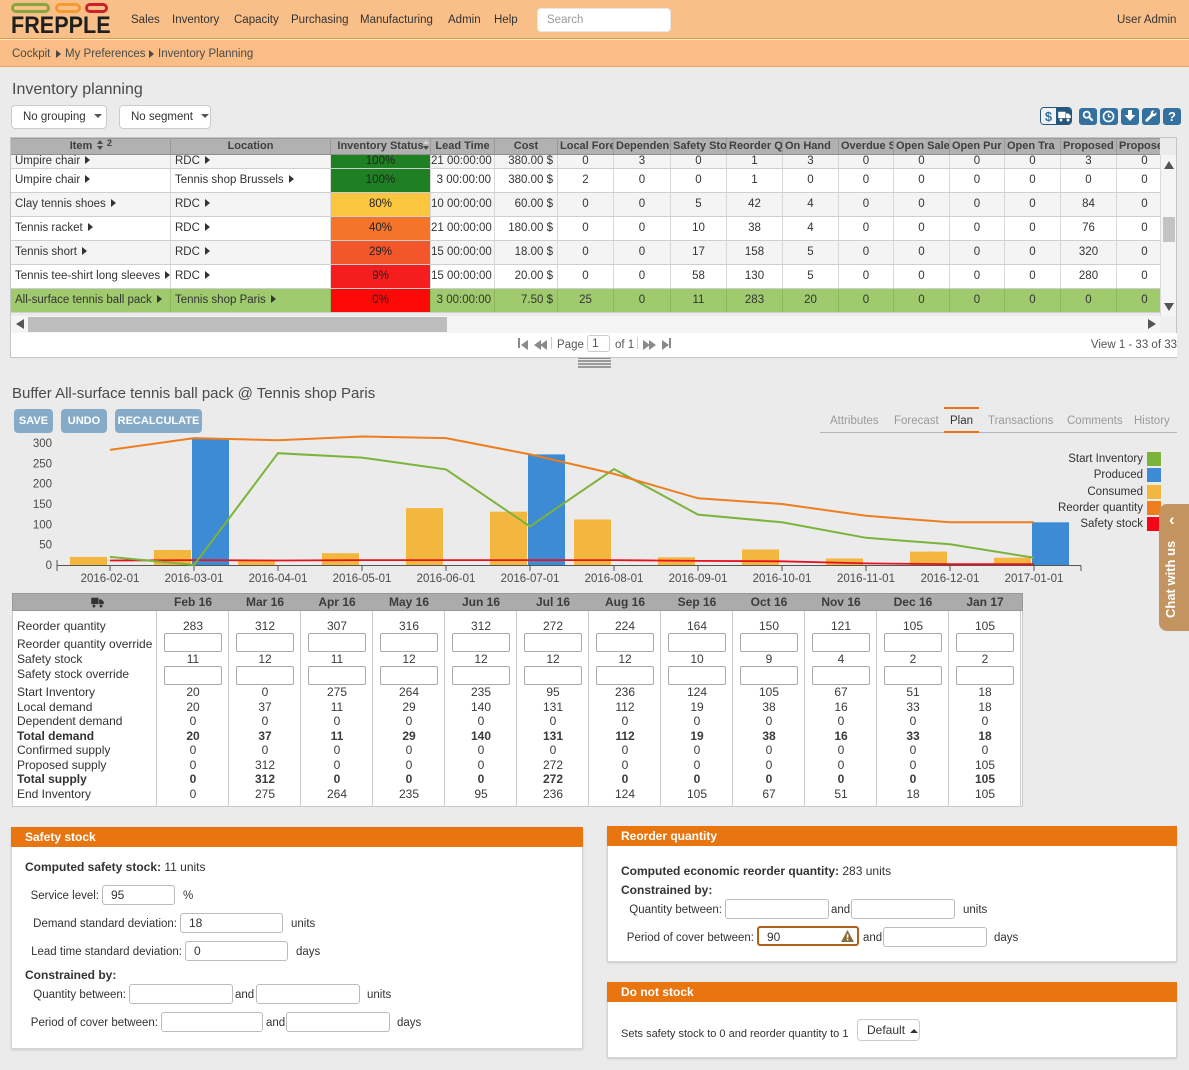 The height and width of the screenshot is (1070, 1189). Describe the element at coordinates (42, 485) in the screenshot. I see `svg-text: 200` at that location.